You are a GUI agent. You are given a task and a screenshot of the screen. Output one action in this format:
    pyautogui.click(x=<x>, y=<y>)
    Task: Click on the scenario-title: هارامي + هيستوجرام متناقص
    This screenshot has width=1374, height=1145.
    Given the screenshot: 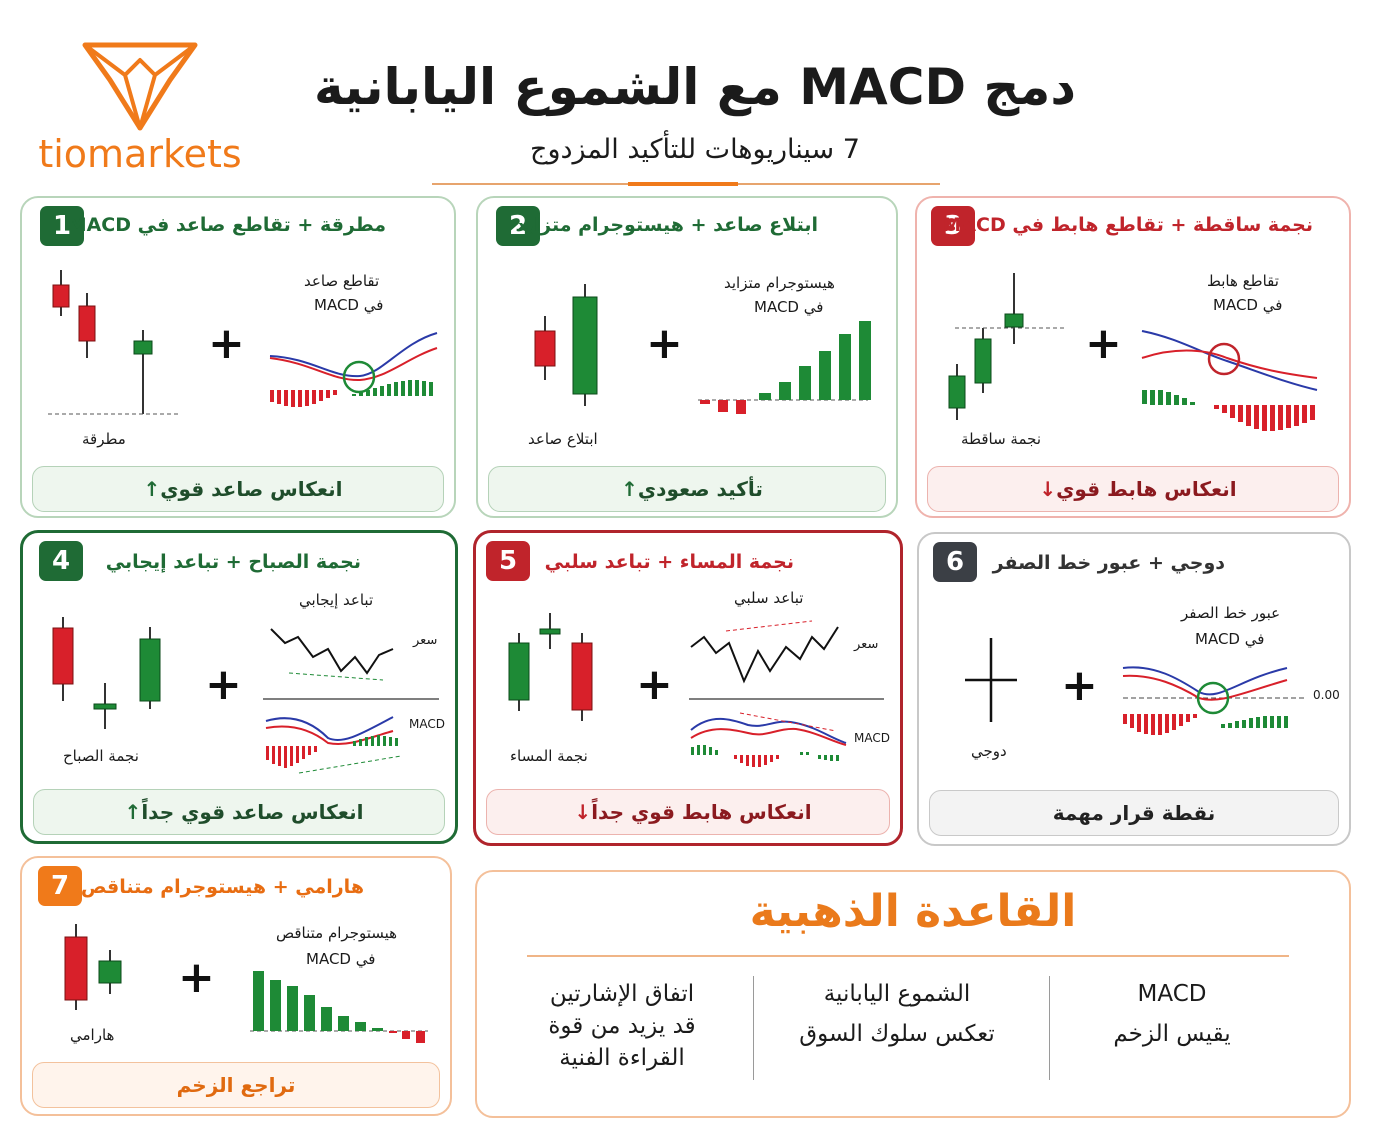 What is the action you would take?
    pyautogui.click(x=222, y=887)
    